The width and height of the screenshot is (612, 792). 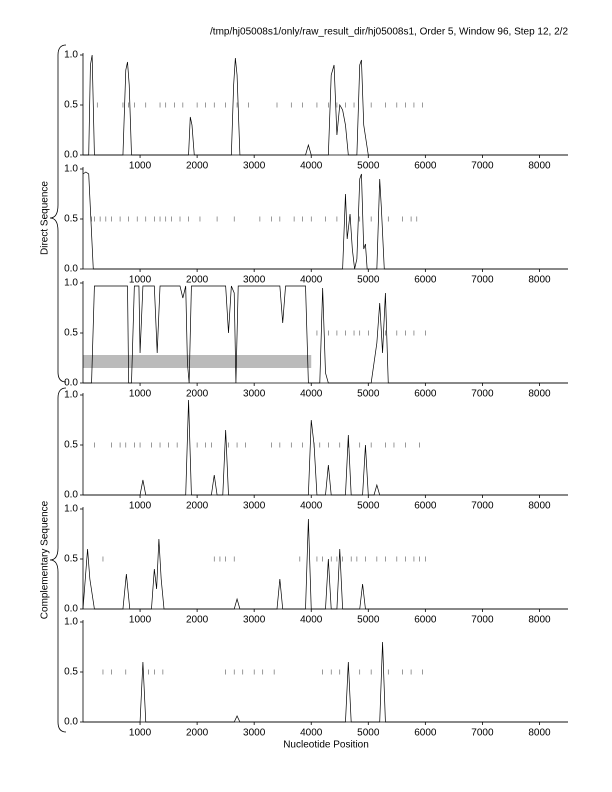 What do you see at coordinates (326, 745) in the screenshot?
I see `x-axis-label: Nucleotide Position` at bounding box center [326, 745].